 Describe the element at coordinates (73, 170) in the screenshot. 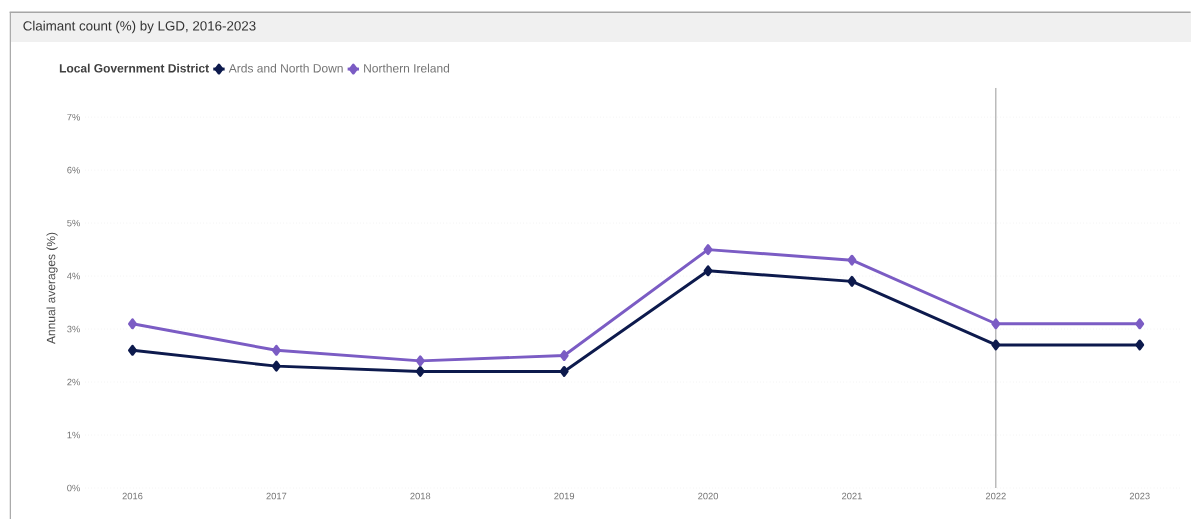

I see `y-tick-label: 6%` at that location.